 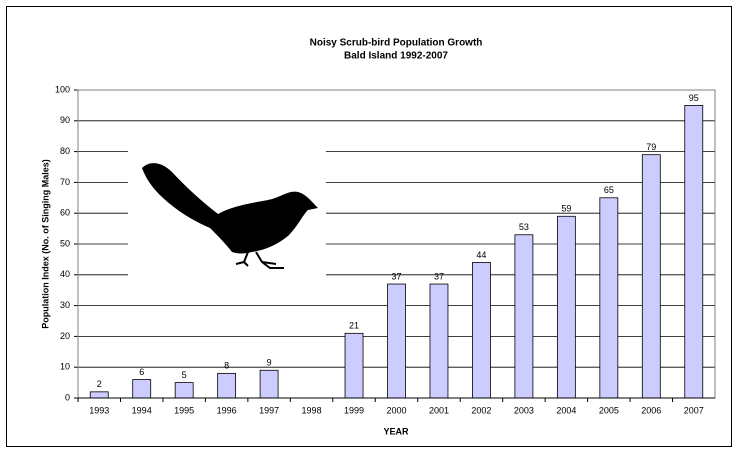 I want to click on value-label: 53, so click(x=524, y=227).